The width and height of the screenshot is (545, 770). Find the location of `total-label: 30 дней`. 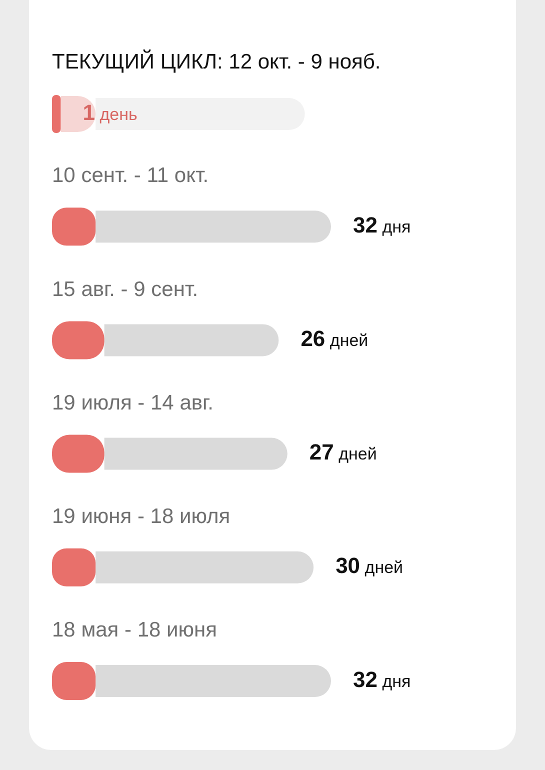

total-label: 30 дней is located at coordinates (370, 565).